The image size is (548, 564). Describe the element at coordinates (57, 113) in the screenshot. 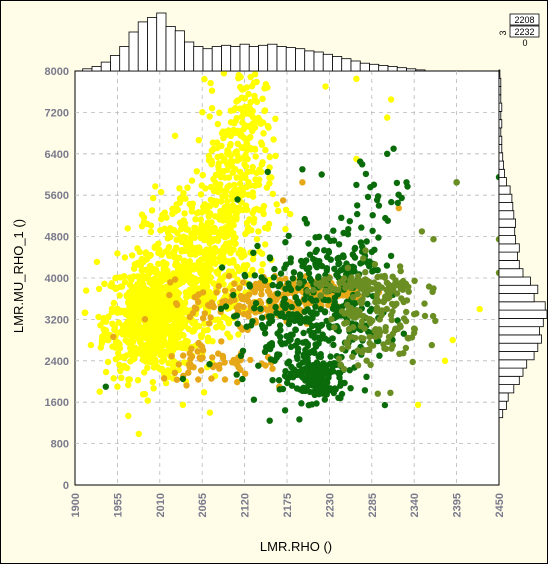

I see `y-tick-label: 7200` at that location.